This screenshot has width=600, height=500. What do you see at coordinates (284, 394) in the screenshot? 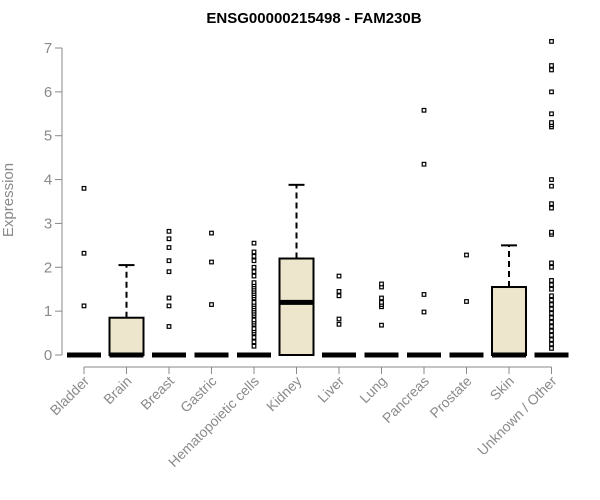
I see `x-tick-label: Kidney` at bounding box center [284, 394].